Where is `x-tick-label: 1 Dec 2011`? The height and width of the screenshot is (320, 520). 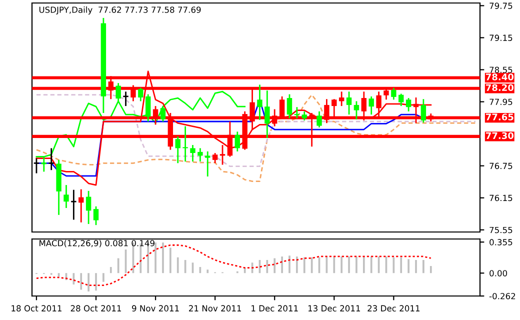 x-tick-label: 1 Dec 2011 is located at coordinates (275, 308).